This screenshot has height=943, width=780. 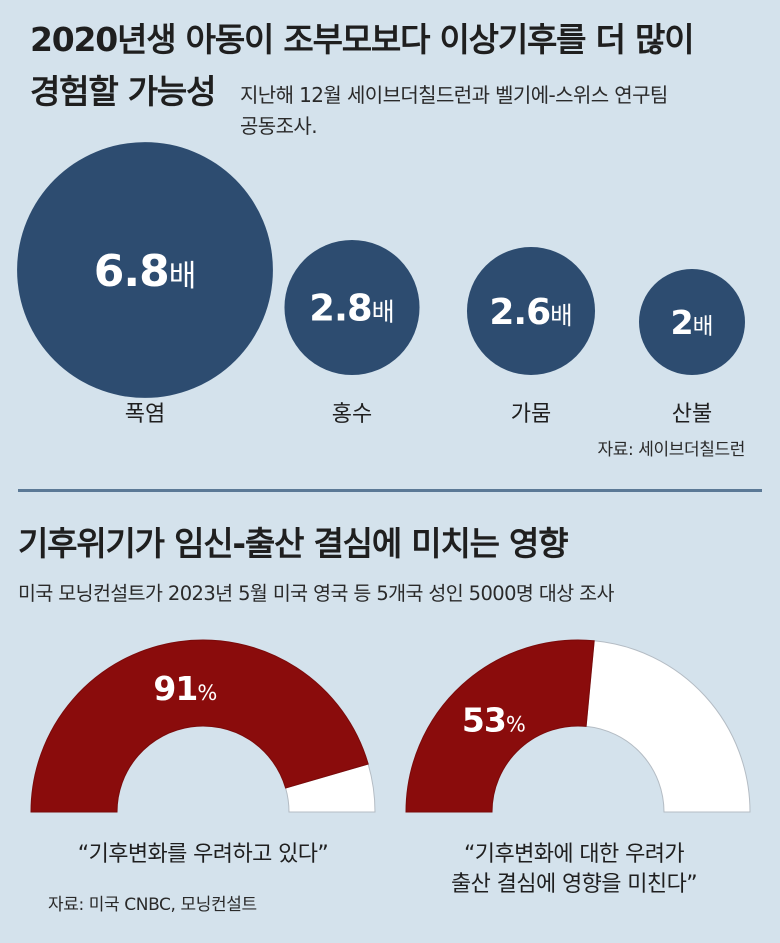 I want to click on bubble-value-label: 2.6배, so click(x=530, y=312).